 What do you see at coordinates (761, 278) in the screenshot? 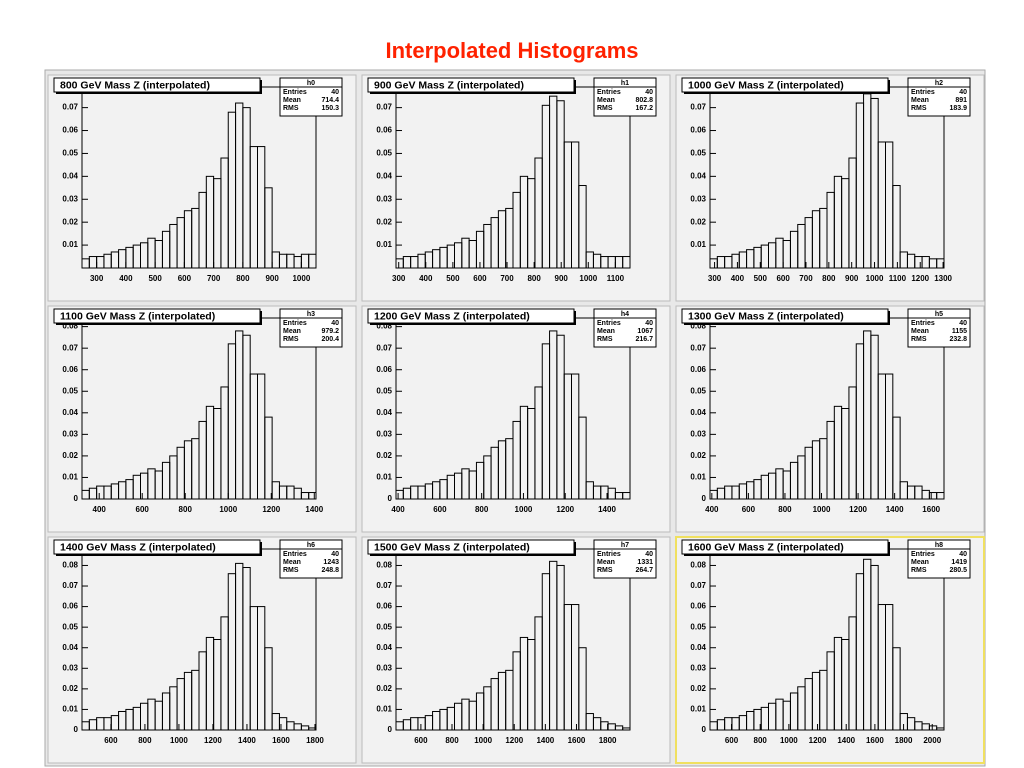
I see `x-tick-label: 500` at bounding box center [761, 278].